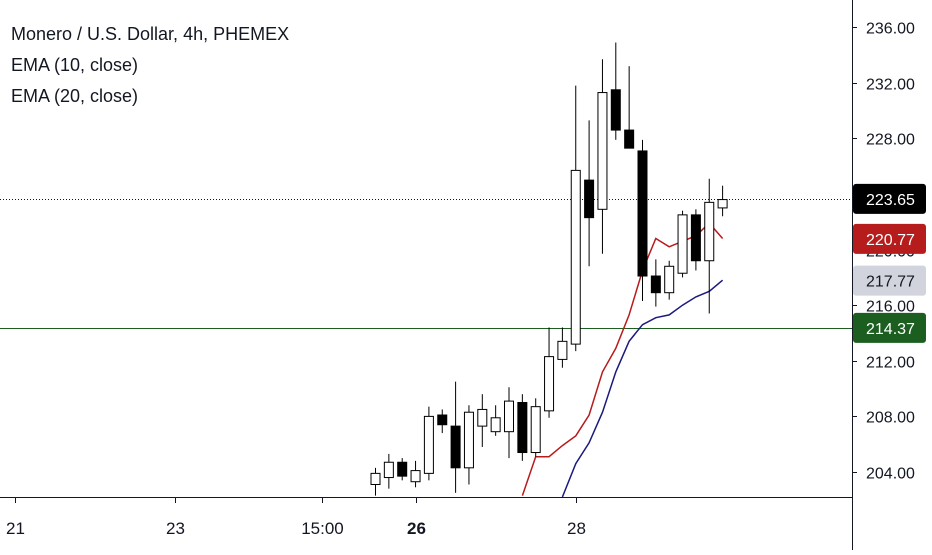 This screenshot has width=932, height=555. Describe the element at coordinates (890, 474) in the screenshot. I see `y-tick-label: 204.00` at that location.